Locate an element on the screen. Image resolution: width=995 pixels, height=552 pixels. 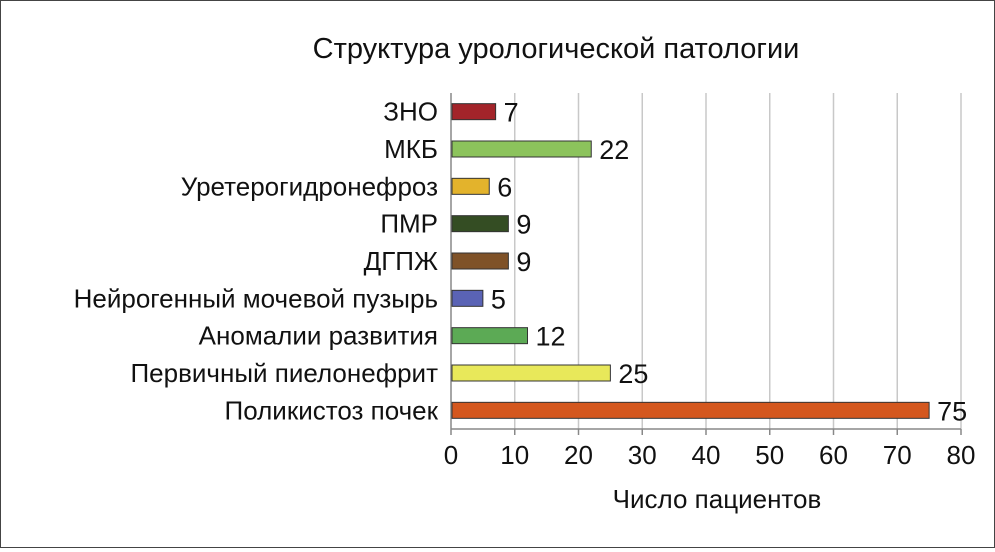
x-tick-label: 80 is located at coordinates (961, 455).